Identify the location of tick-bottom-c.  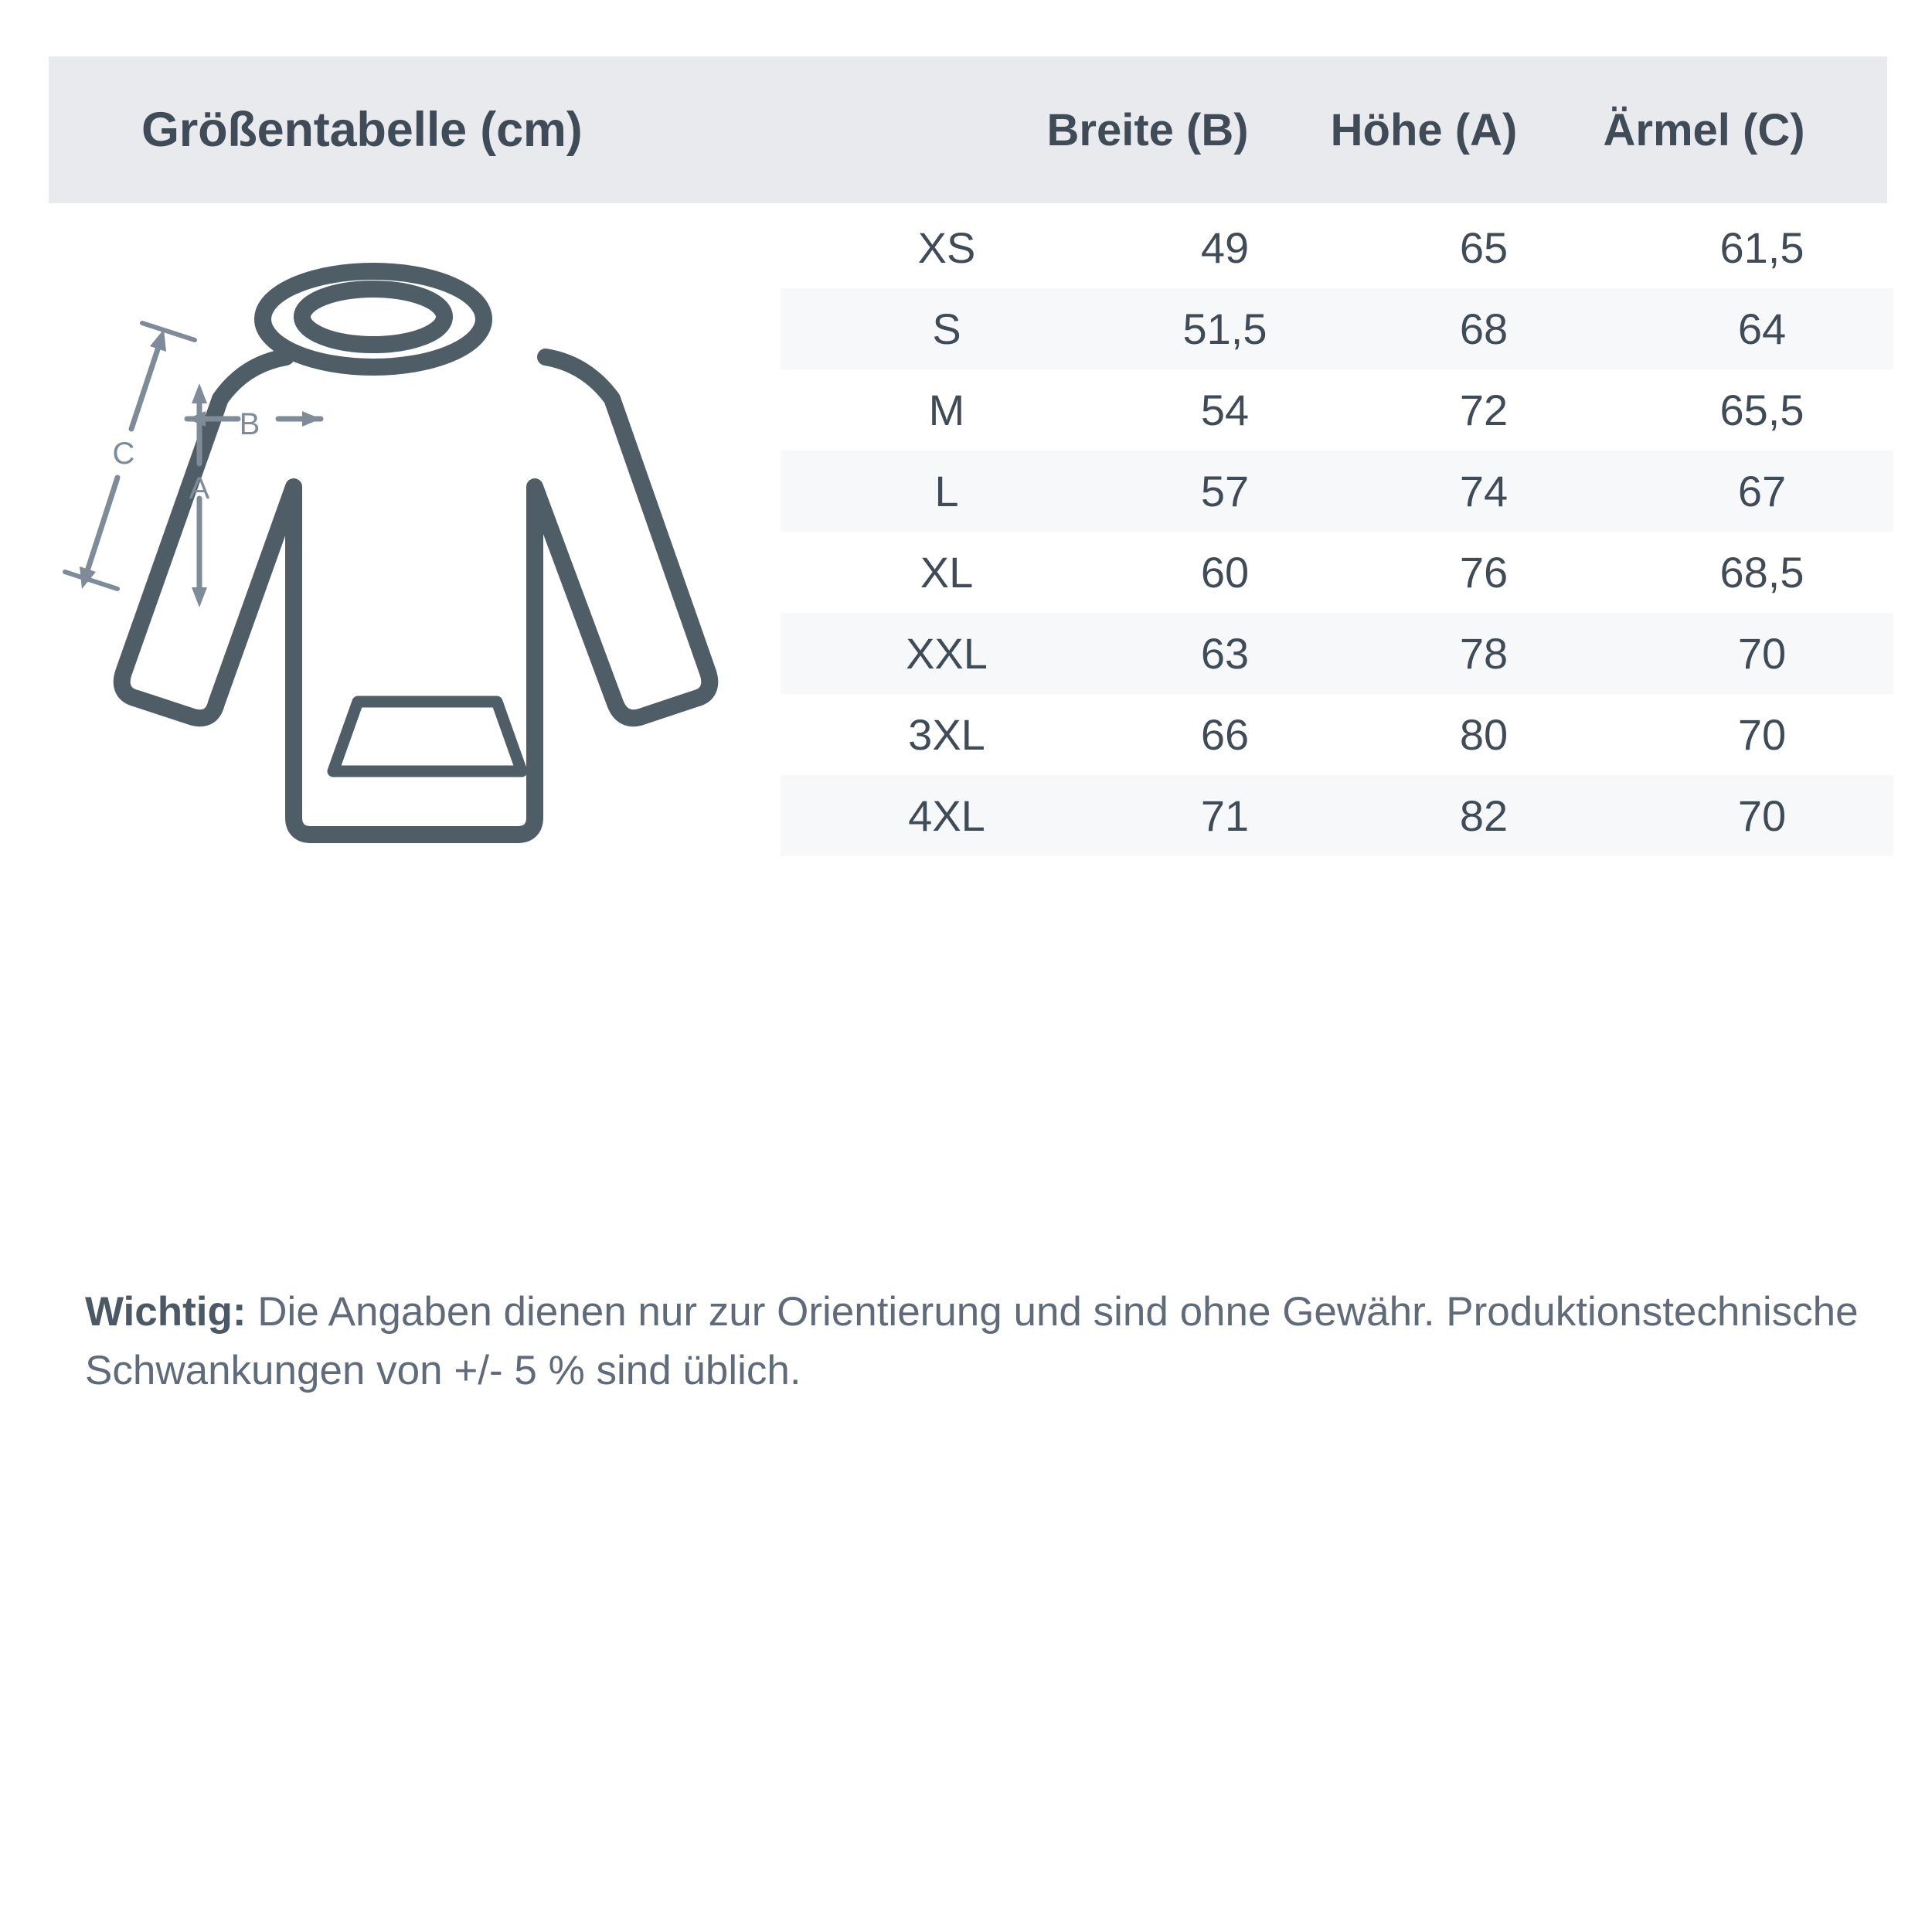
(91, 581).